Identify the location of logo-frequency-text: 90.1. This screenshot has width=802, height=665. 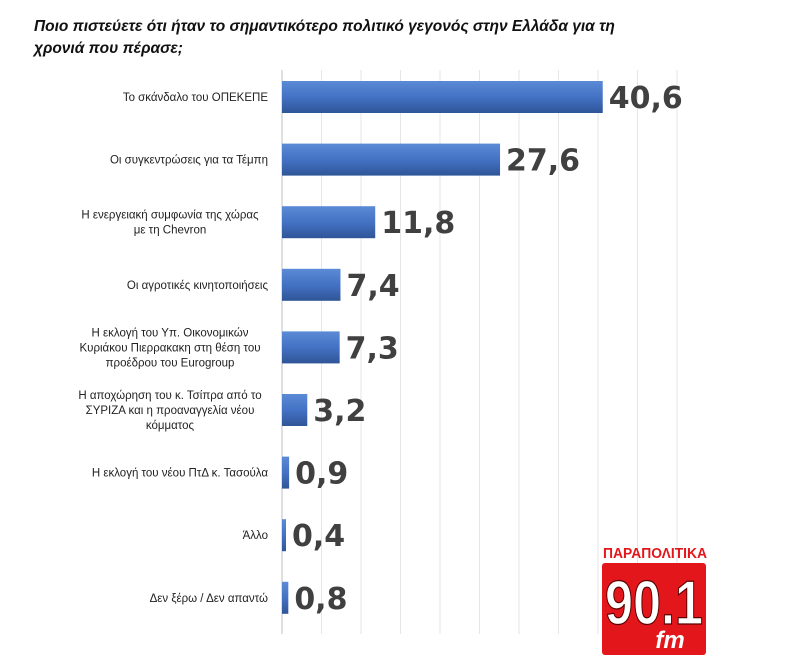
(654, 603).